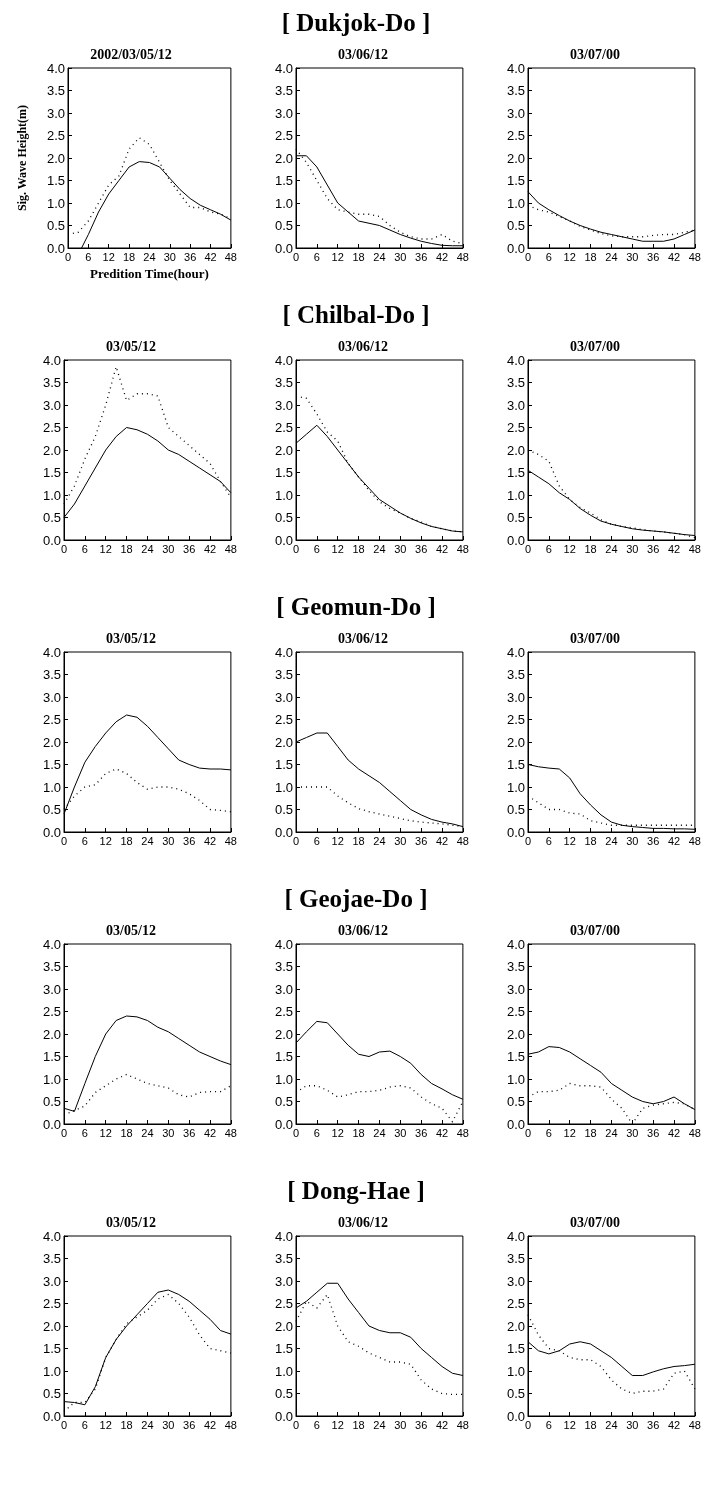 The height and width of the screenshot is (1487, 715). What do you see at coordinates (356, 1190) in the screenshot?
I see `text: [ Dong-Hae ]` at bounding box center [356, 1190].